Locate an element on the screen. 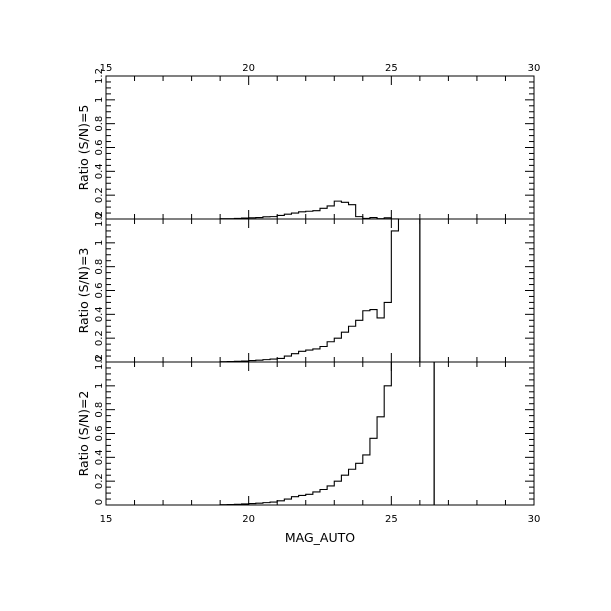  x-tick-label-bottom: 20 is located at coordinates (248, 519).